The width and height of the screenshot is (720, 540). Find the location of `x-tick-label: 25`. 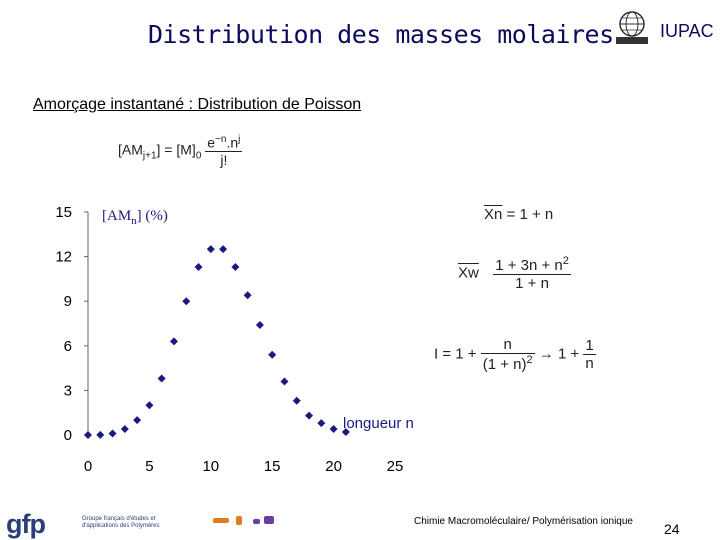

x-tick-label: 25 is located at coordinates (395, 466).